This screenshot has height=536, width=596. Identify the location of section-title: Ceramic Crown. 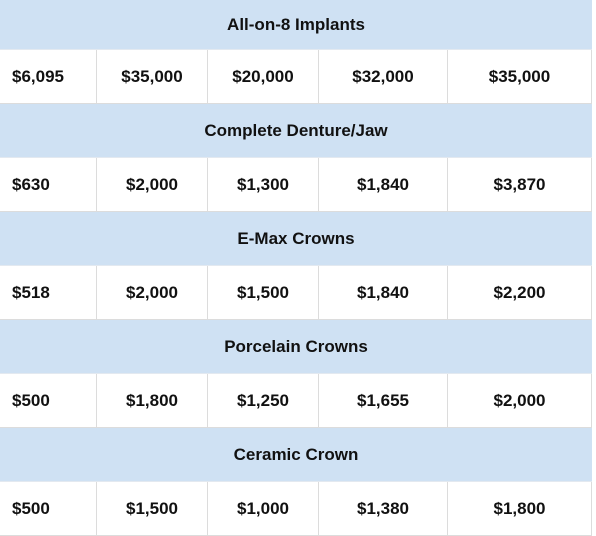
(296, 455).